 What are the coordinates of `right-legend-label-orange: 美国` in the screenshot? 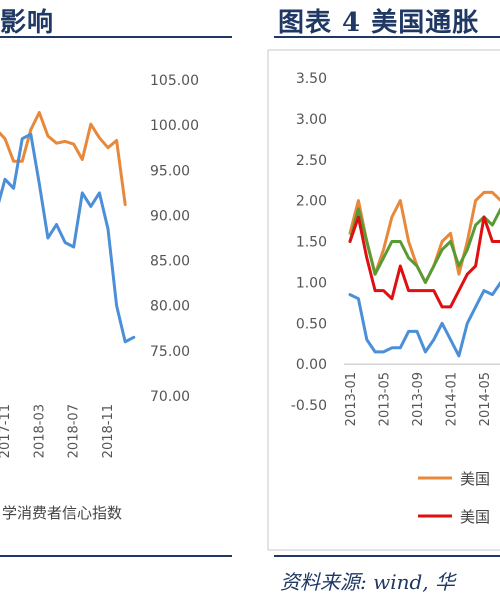 It's located at (475, 479).